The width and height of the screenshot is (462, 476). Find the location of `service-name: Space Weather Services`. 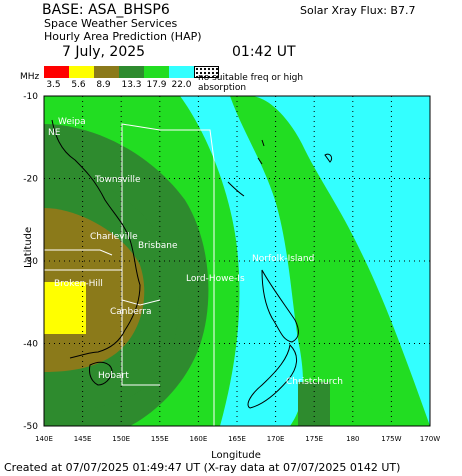

service-name: Space Weather Services is located at coordinates (111, 23).